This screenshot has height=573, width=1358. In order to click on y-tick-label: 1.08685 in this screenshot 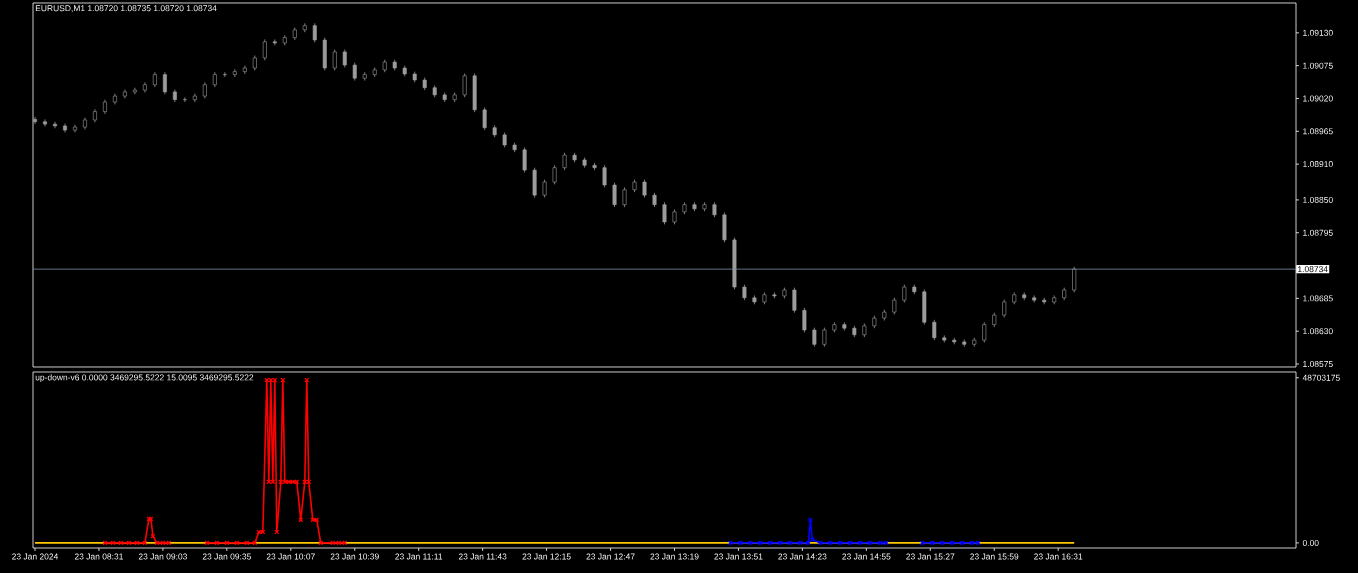, I will do `click(1318, 298)`.